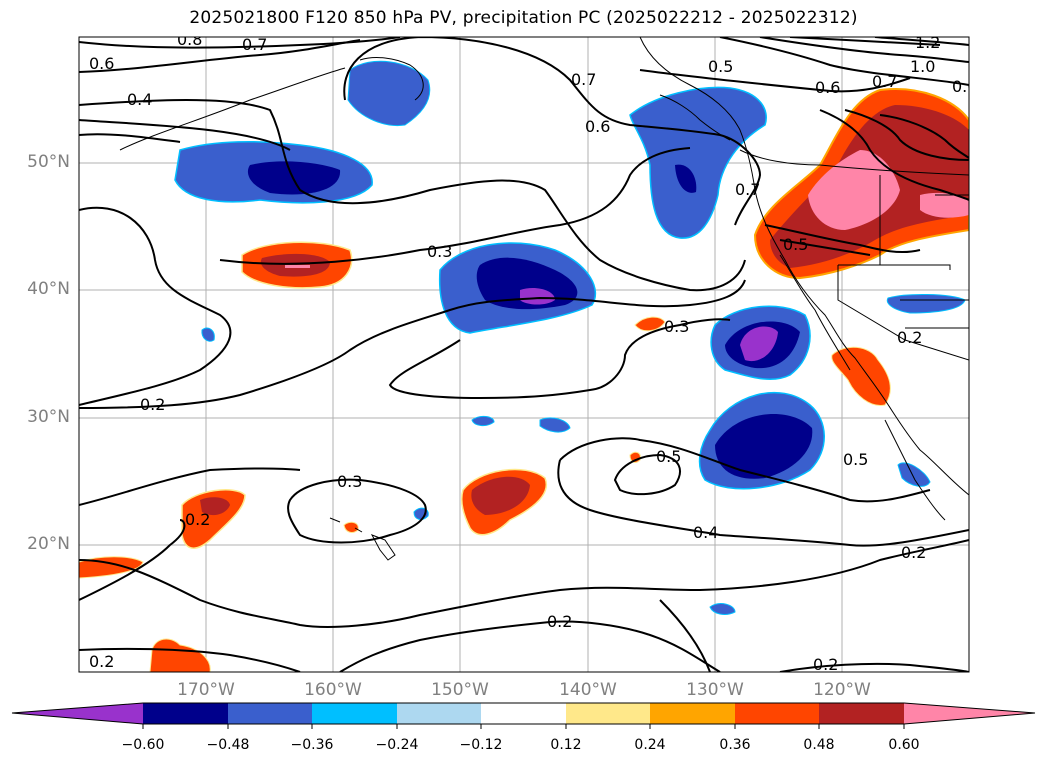 The width and height of the screenshot is (1047, 765). I want to click on colorbar-extend-high, so click(969, 713).